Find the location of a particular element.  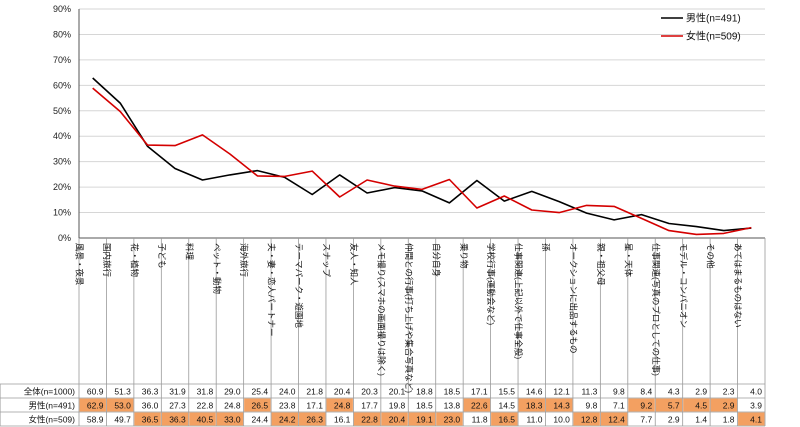

table-row-label: 全体(n=1000) is located at coordinates (49, 392).